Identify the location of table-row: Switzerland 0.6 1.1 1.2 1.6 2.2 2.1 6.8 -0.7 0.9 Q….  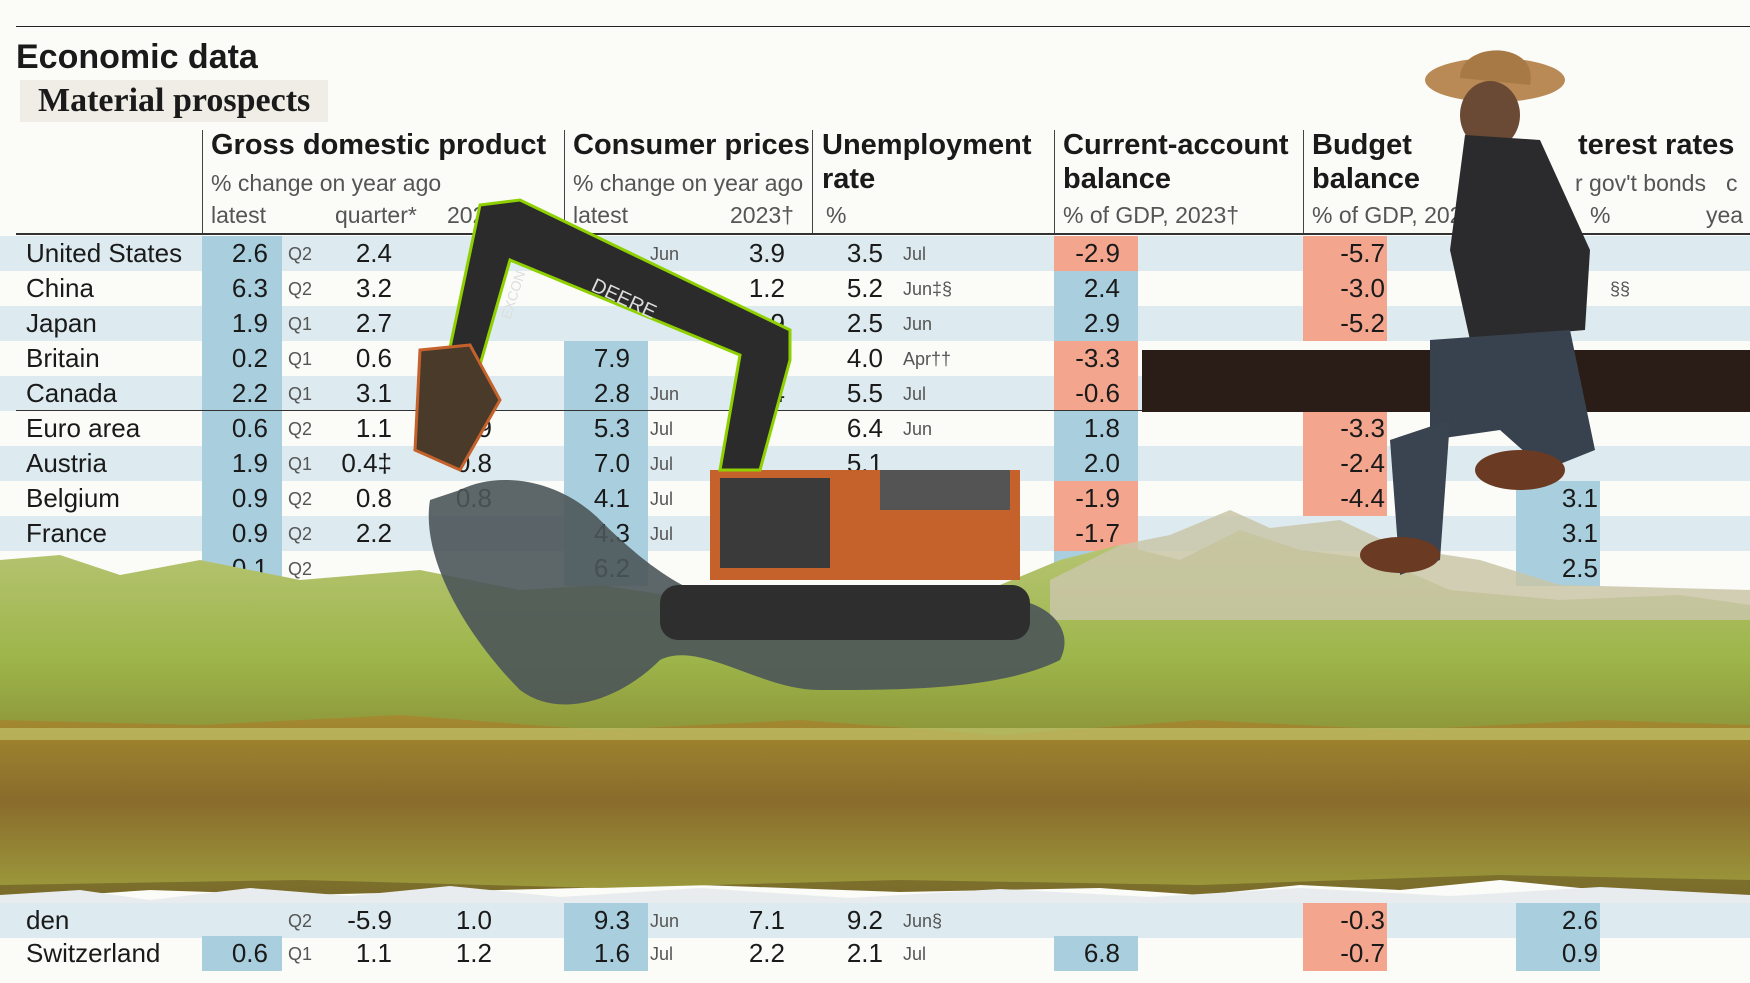
(875, 953).